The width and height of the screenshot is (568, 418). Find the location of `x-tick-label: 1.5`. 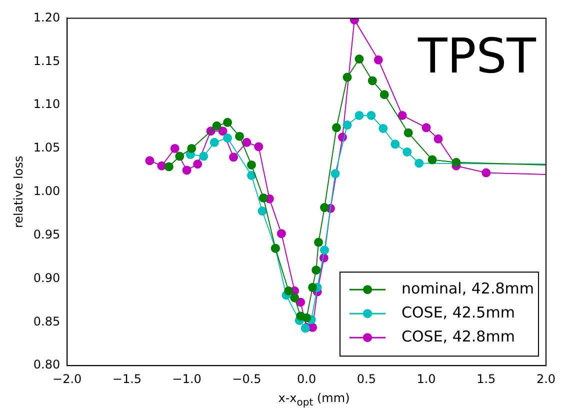

x-tick-label: 1.5 is located at coordinates (486, 379).